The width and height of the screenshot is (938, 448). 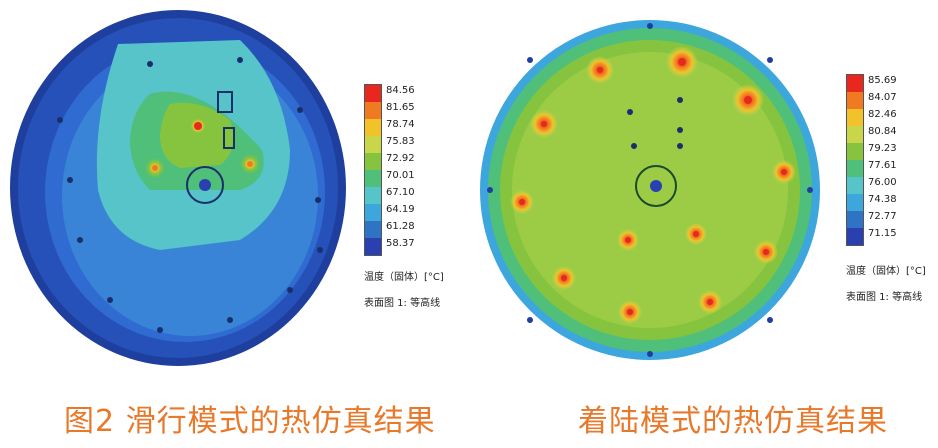 What do you see at coordinates (400, 158) in the screenshot?
I see `glide-legend-tick: 72.92` at bounding box center [400, 158].